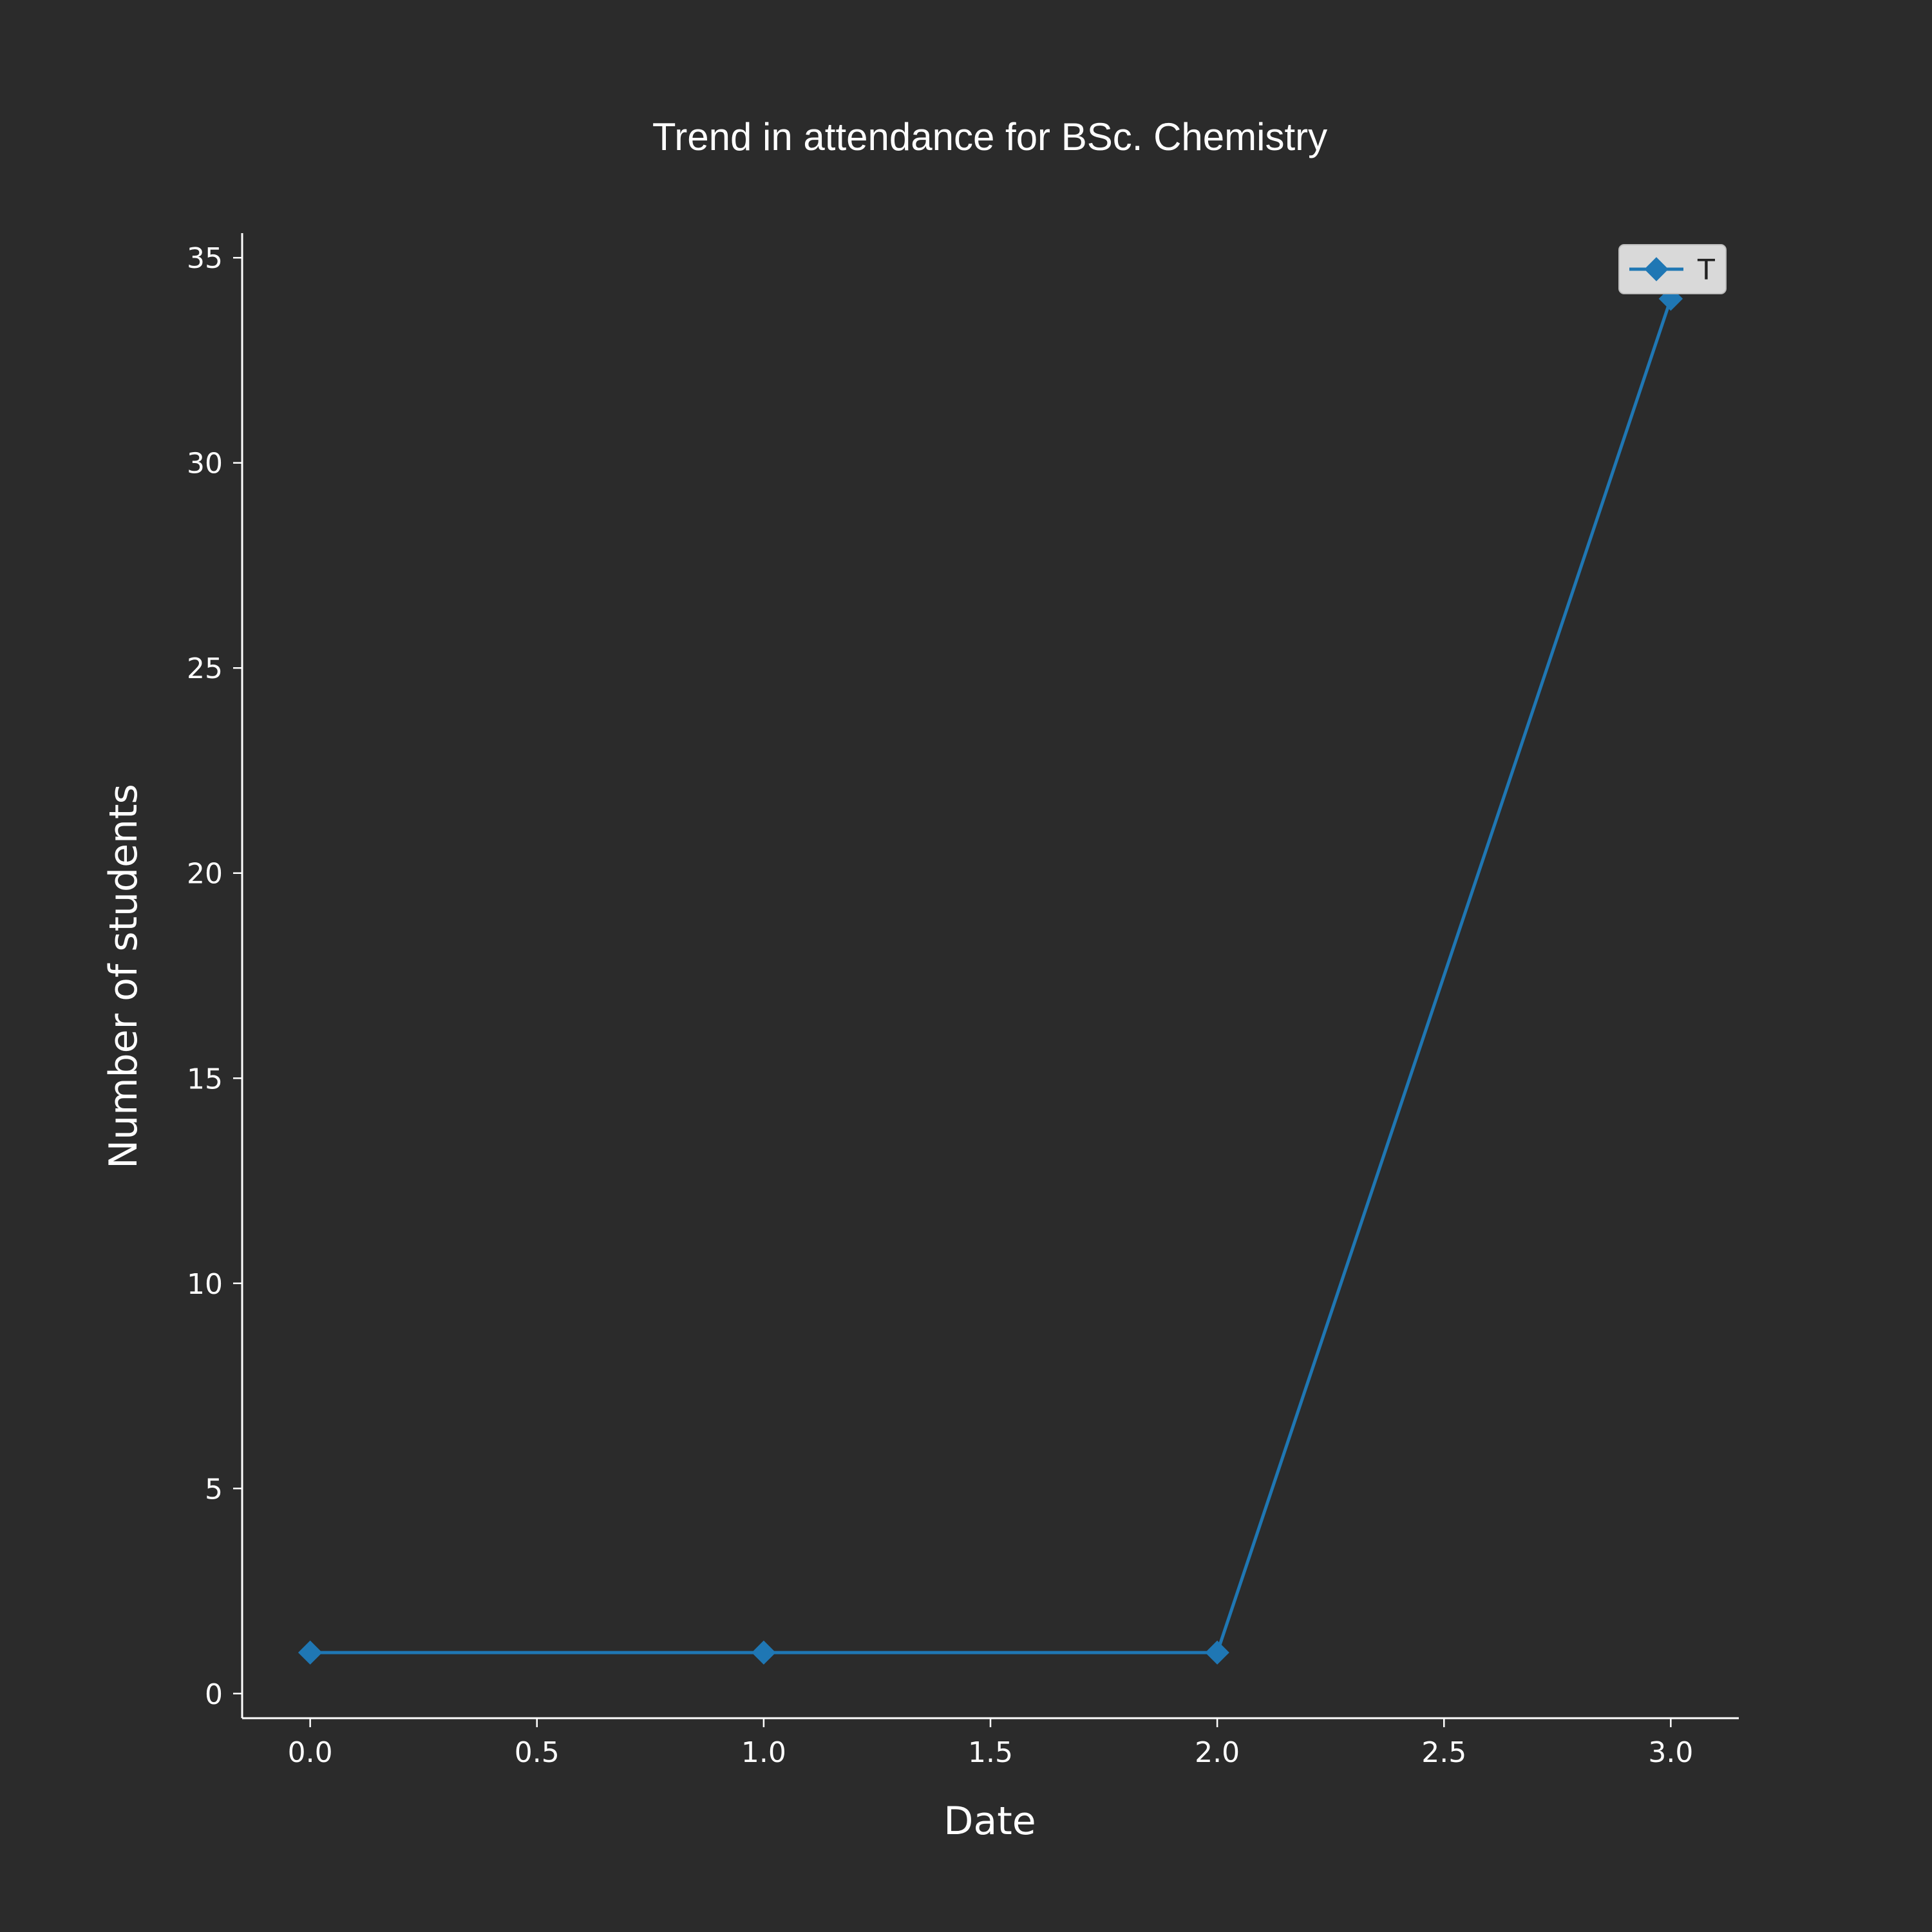  Describe the element at coordinates (1444, 1752) in the screenshot. I see `x-tick-label: 2.5` at that location.